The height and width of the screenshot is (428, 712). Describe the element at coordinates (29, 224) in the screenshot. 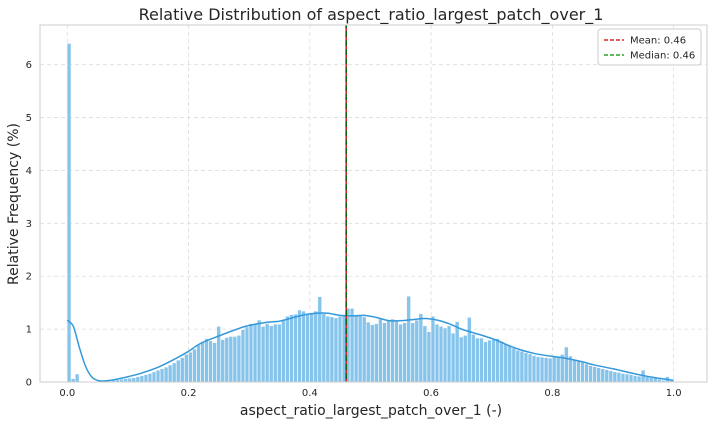

I see `y-tick-label: 3` at that location.